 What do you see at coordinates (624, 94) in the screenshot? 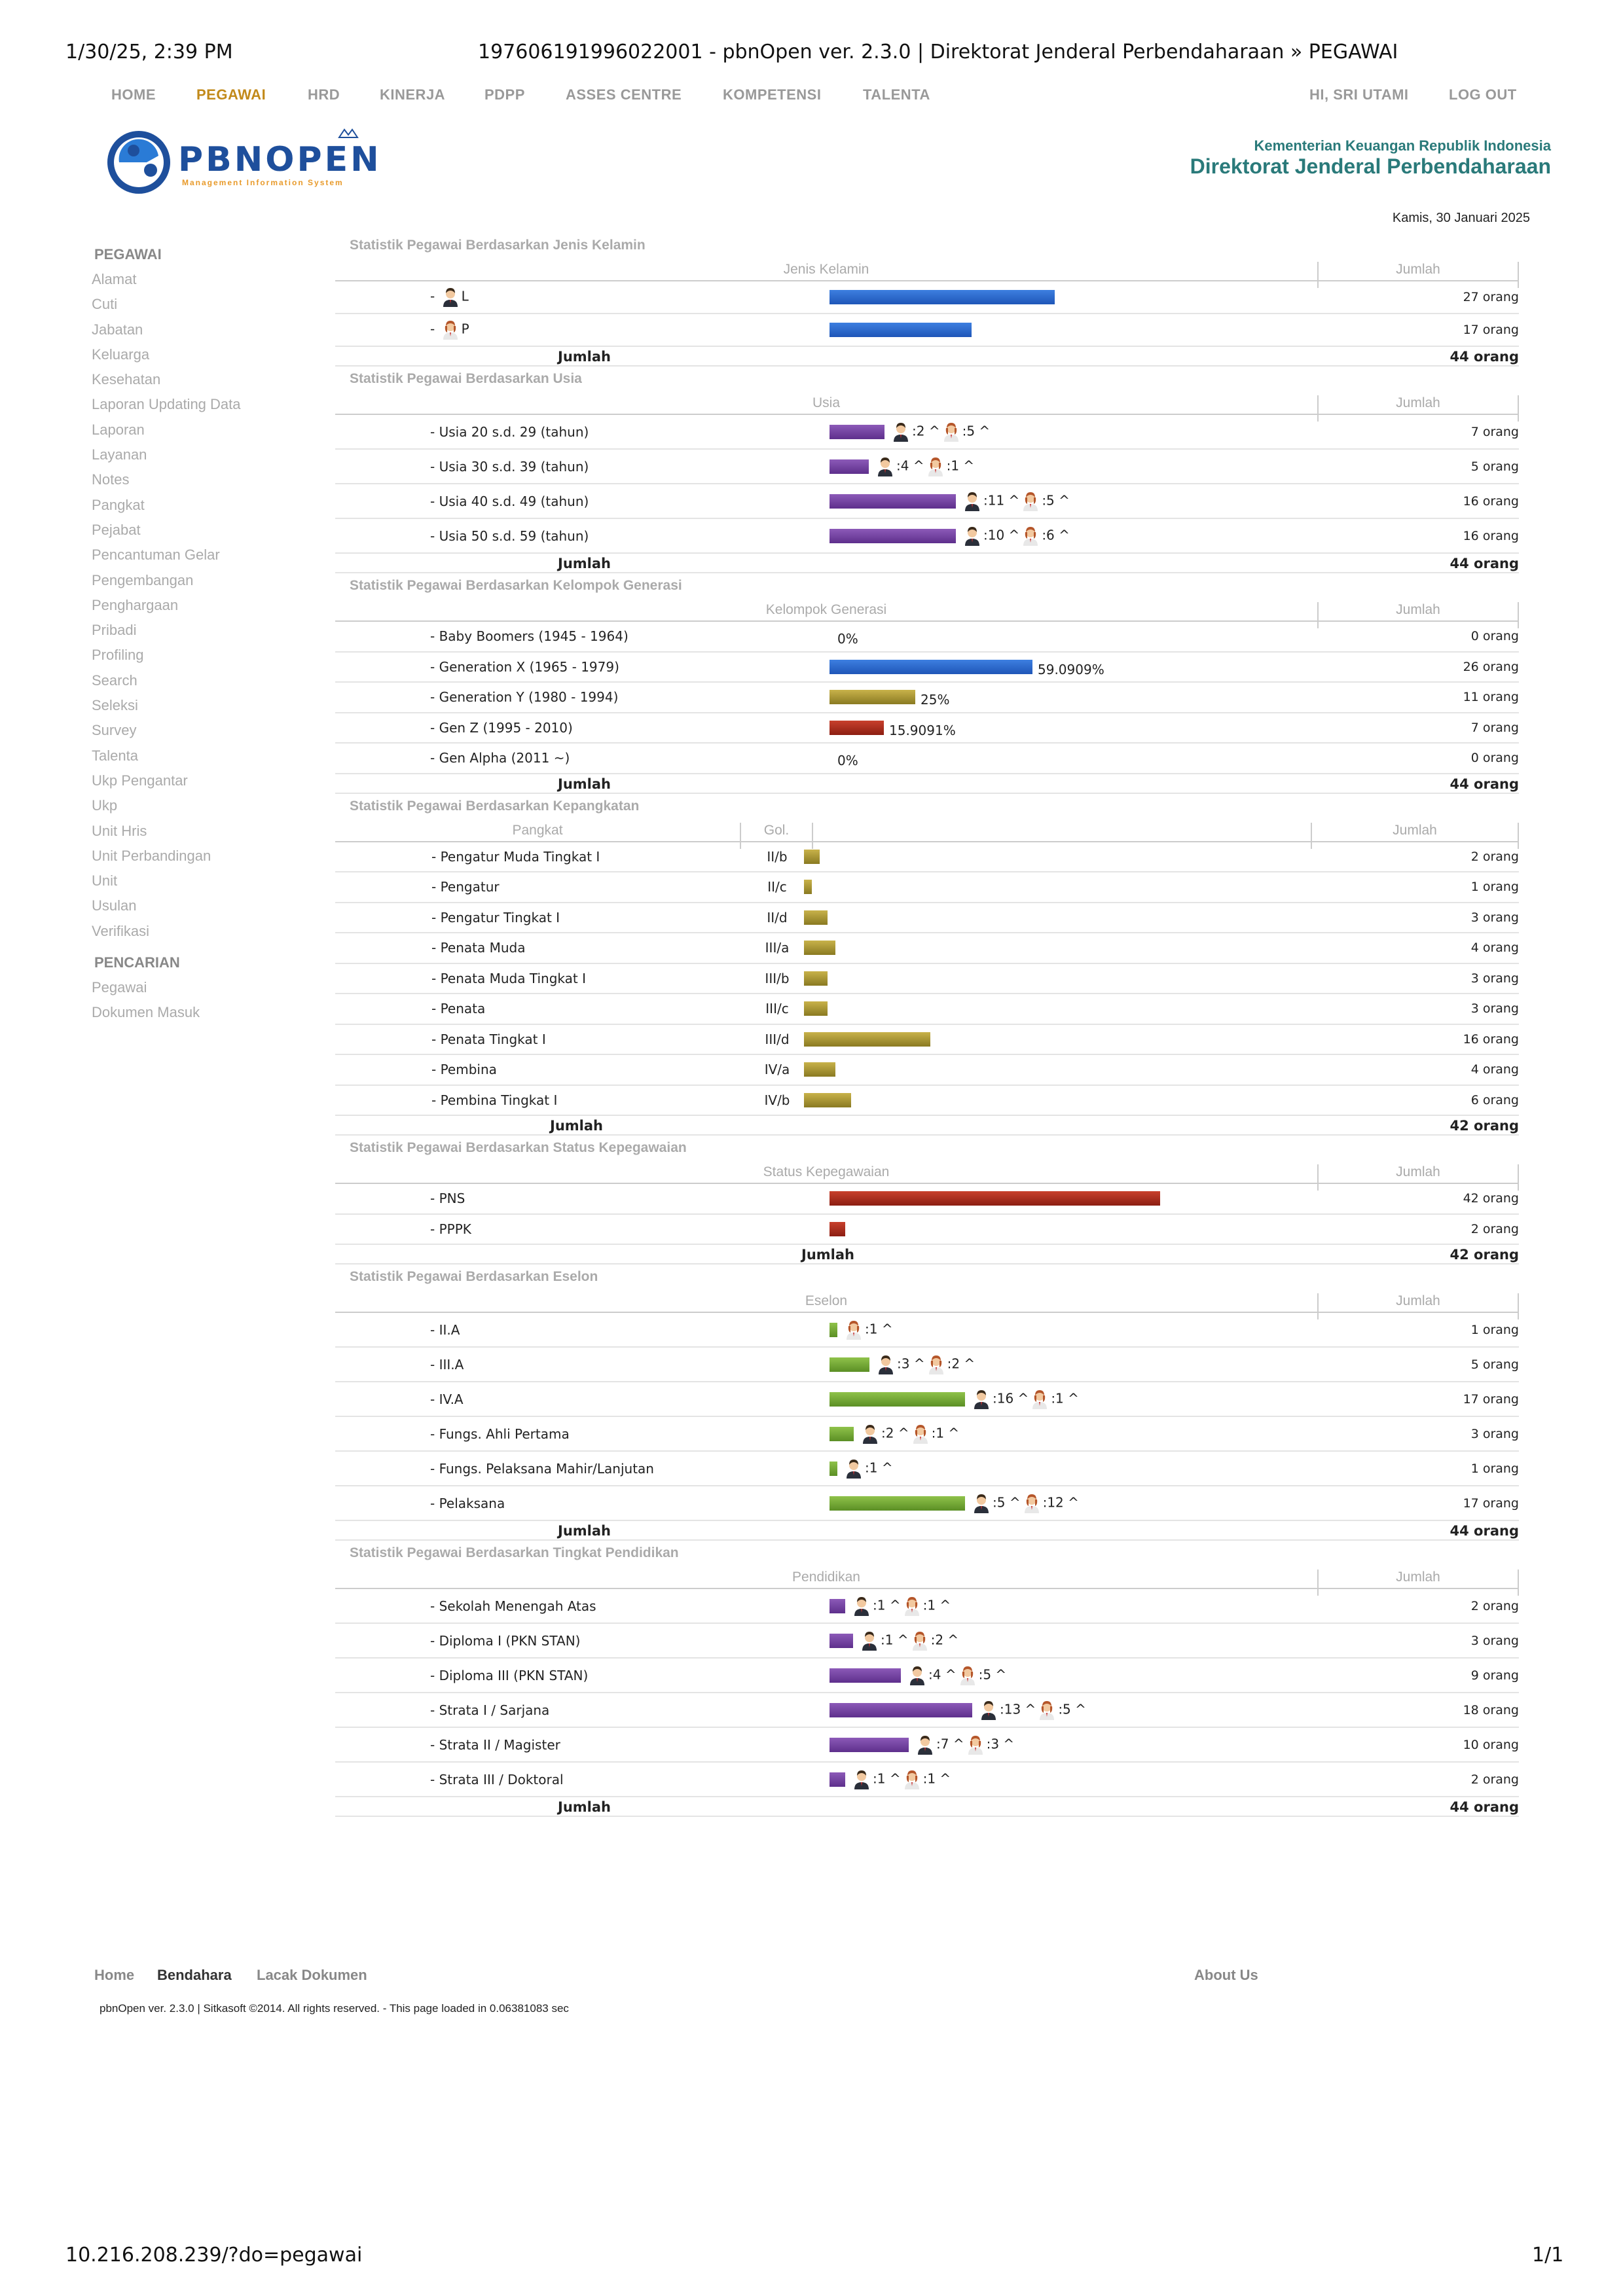
I see `nav-asses-centre: ASSES CENTRE` at bounding box center [624, 94].